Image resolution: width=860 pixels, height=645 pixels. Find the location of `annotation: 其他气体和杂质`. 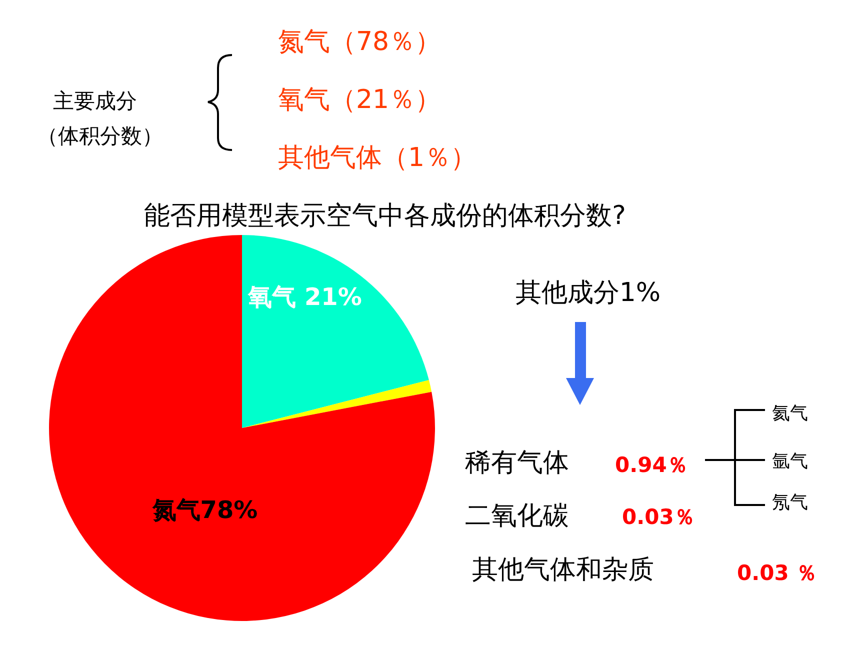

annotation: 其他气体和杂质 is located at coordinates (563, 570).